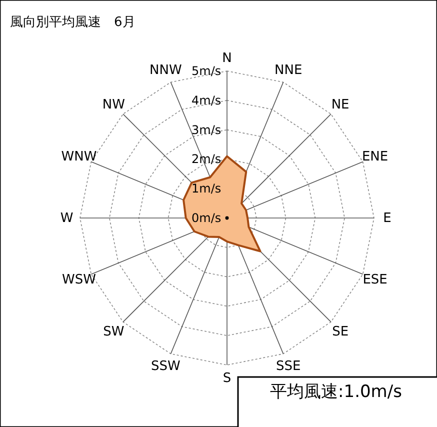 Image resolution: width=437 pixels, height=427 pixels. I want to click on spoke-label: SE, so click(340, 332).